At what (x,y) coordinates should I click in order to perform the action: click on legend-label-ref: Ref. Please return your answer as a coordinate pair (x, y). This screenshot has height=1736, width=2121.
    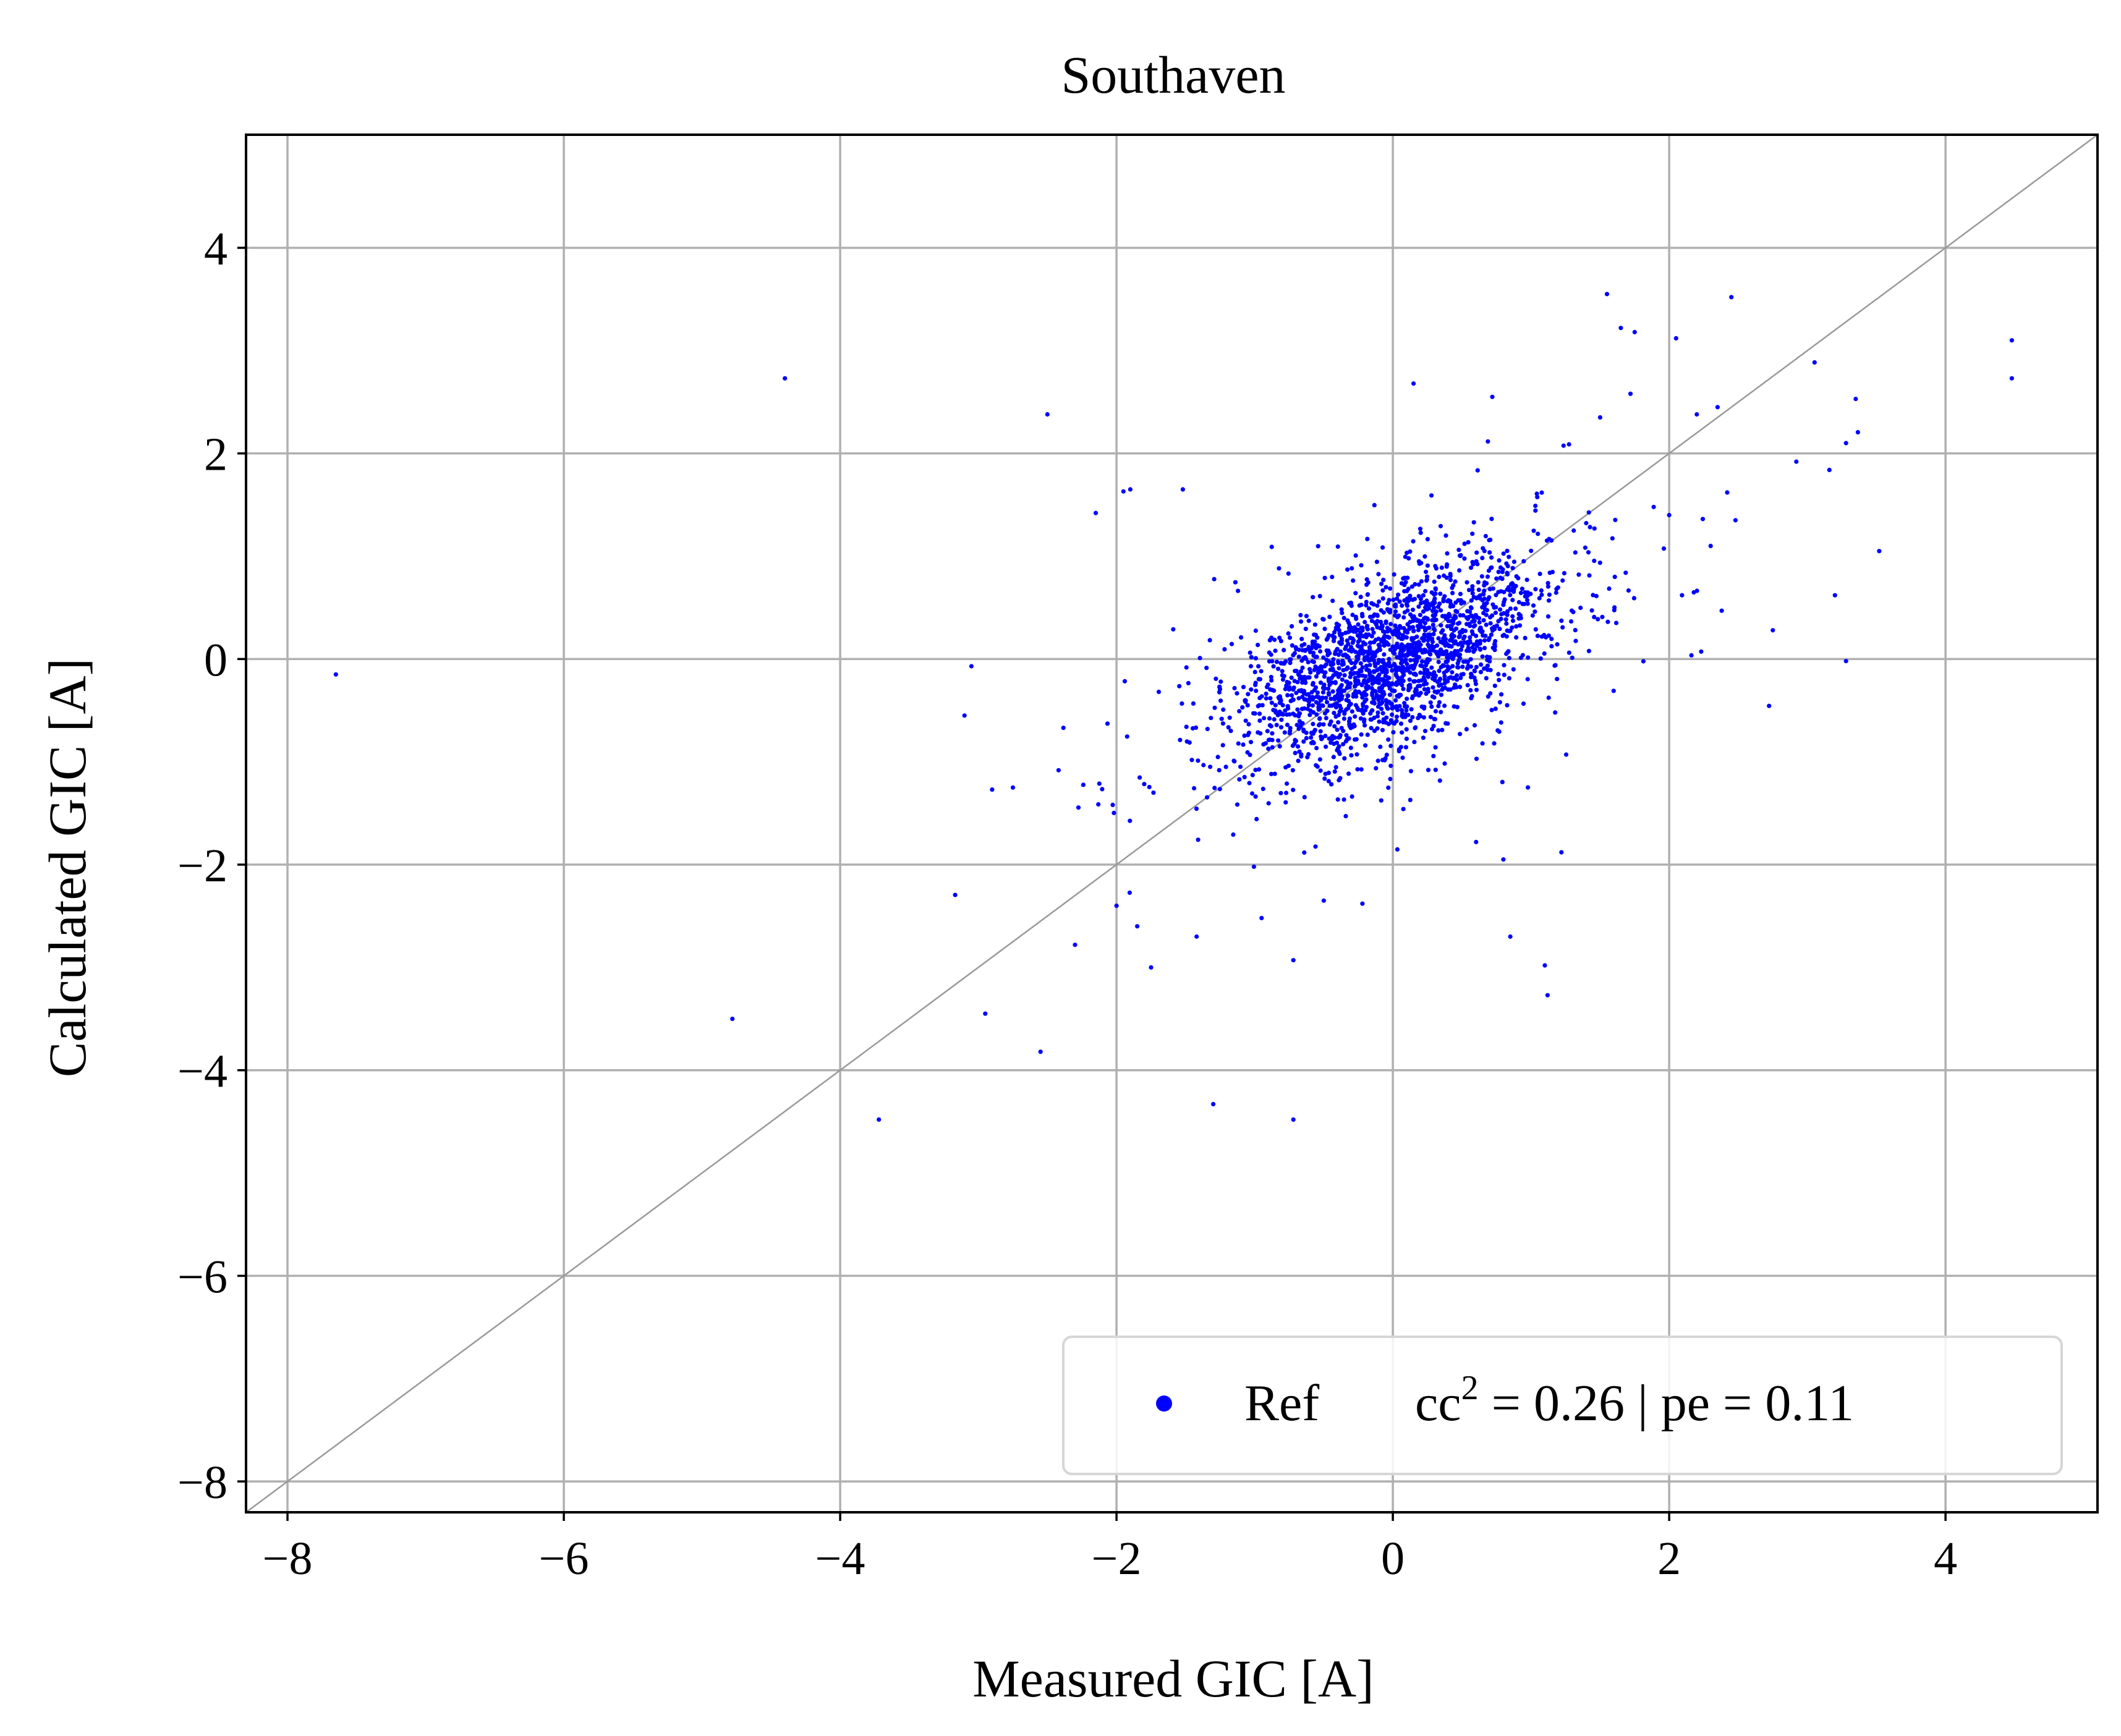
    Looking at the image, I should click on (1281, 1403).